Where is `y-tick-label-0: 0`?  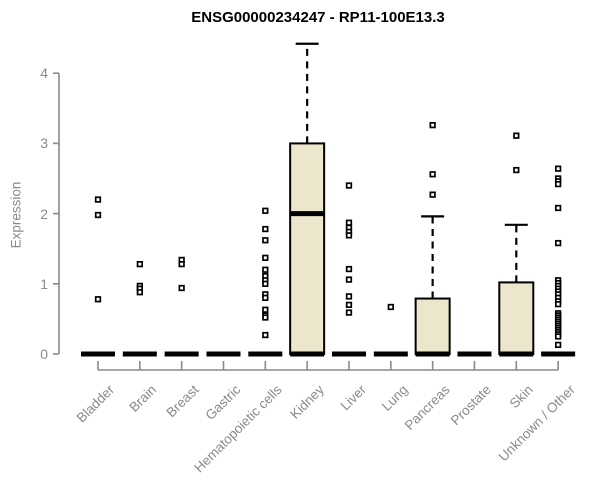 y-tick-label-0: 0 is located at coordinates (44, 354).